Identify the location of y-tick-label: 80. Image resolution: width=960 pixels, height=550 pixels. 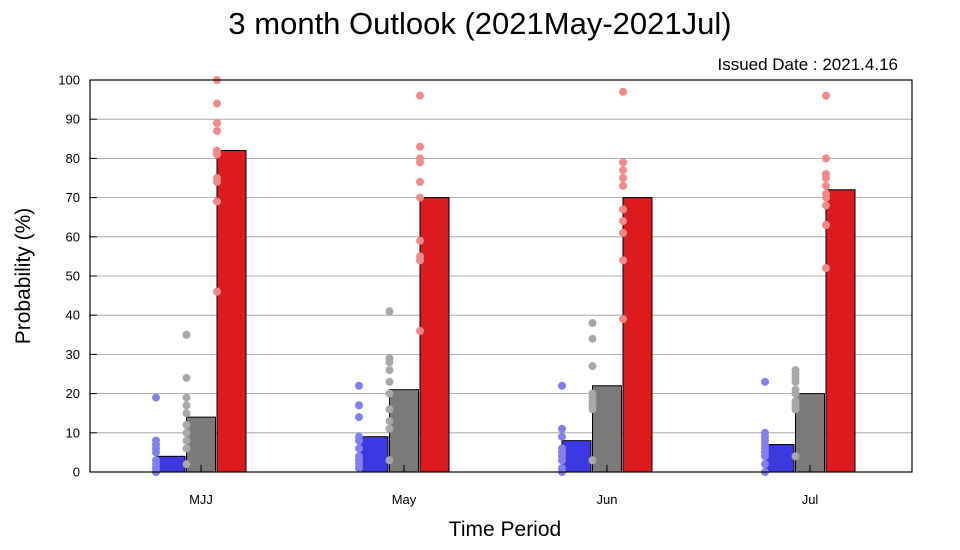
(73, 158).